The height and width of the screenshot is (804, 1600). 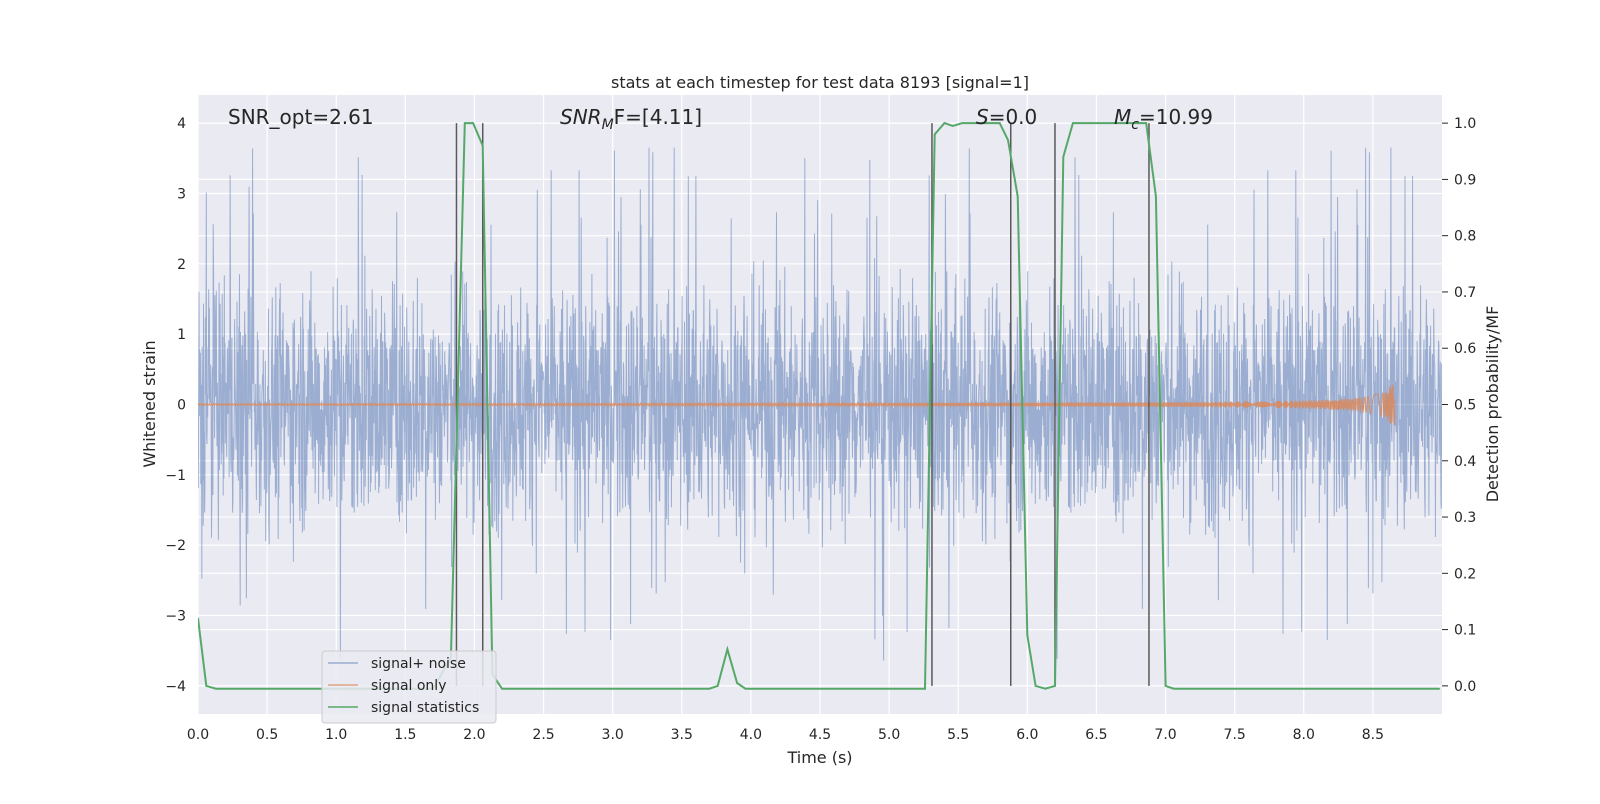 What do you see at coordinates (149, 403) in the screenshot?
I see `y-left-axis-label: Whitened strain` at bounding box center [149, 403].